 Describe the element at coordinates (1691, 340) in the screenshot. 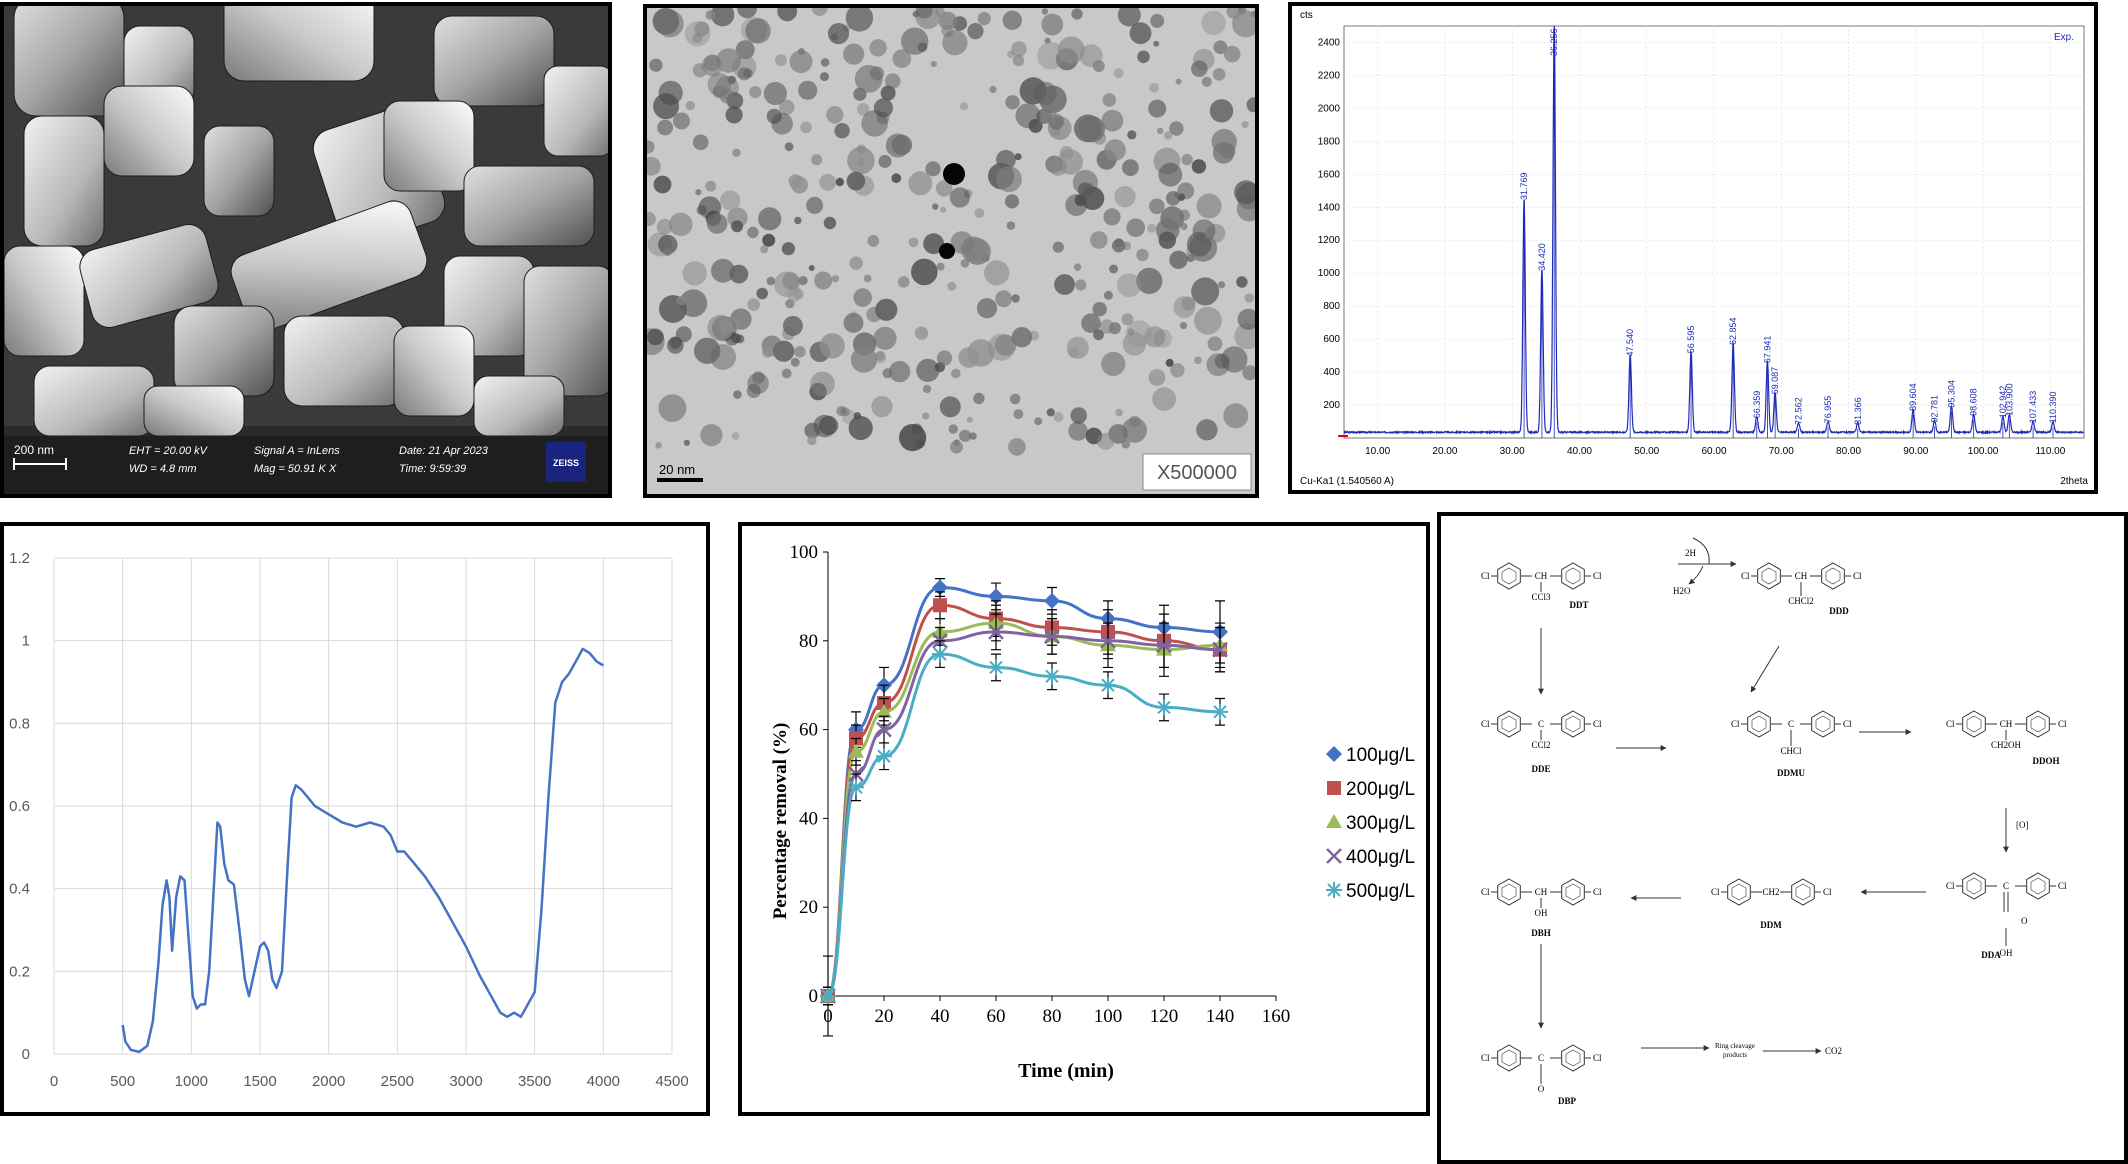

I see `xrd-peak-label: 56.595` at that location.